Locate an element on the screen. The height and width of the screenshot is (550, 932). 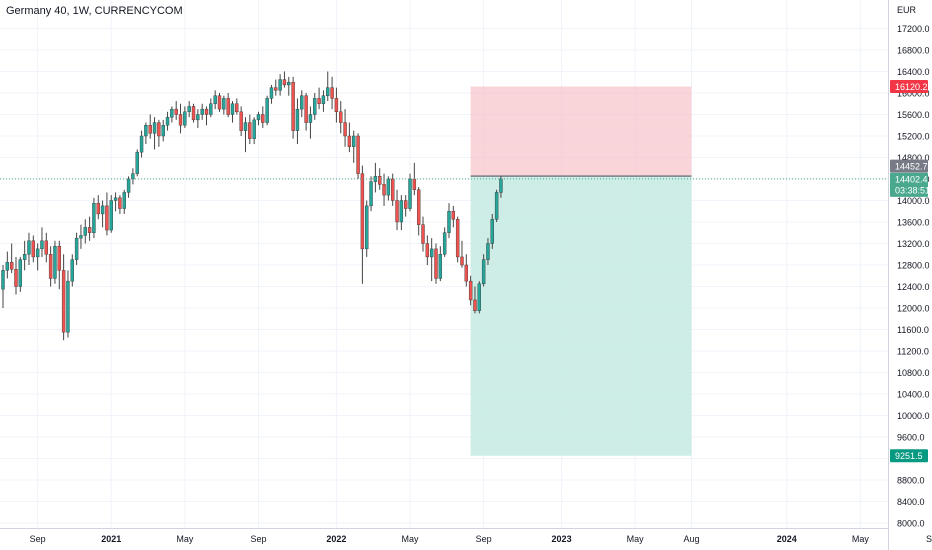
current-price-label: 14402.4 03:38:51 is located at coordinates (910, 184).